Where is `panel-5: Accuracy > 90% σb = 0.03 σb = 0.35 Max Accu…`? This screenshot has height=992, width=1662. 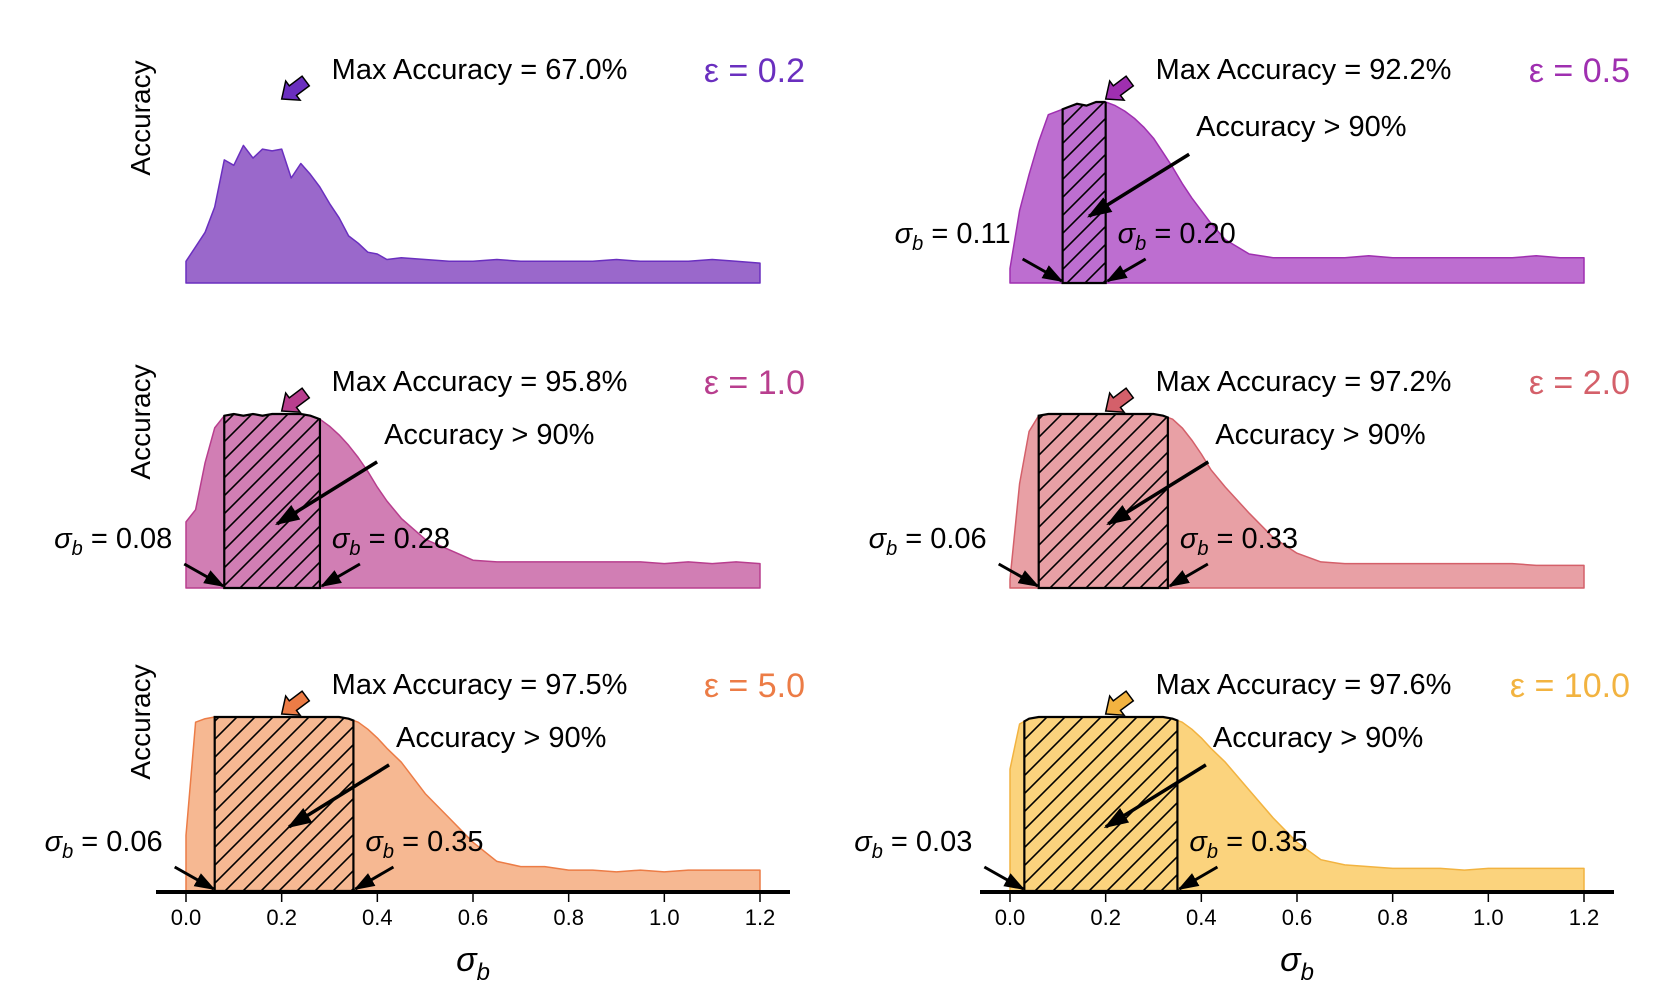
panel-5: Accuracy > 90% σb = 0.03 σb = 0.35 Max Accu… is located at coordinates (1242, 780).